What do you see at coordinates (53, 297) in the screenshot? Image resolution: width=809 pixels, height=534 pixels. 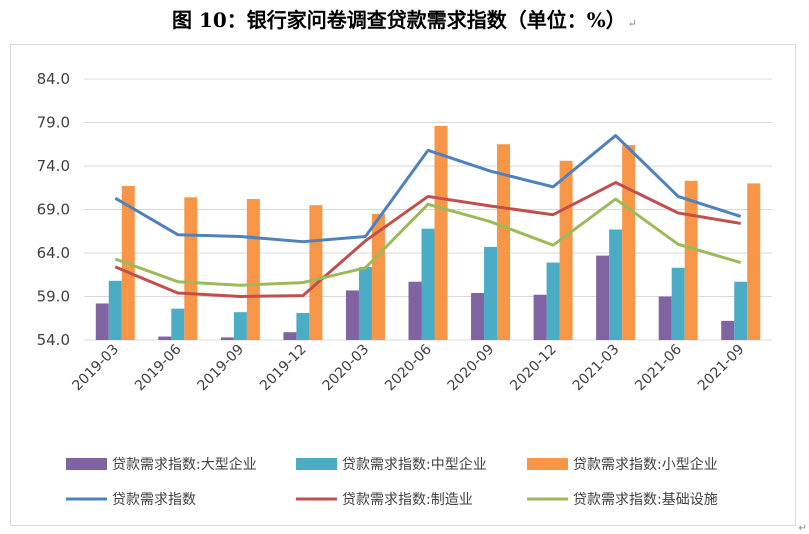 I see `y-tick-label: 59.0` at bounding box center [53, 297].